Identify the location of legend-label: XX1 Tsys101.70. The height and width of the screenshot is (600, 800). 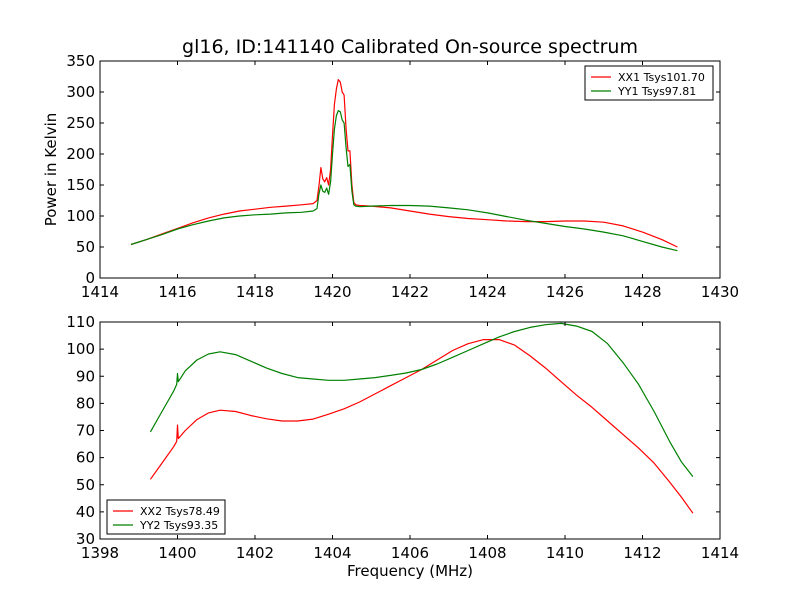
(661, 77).